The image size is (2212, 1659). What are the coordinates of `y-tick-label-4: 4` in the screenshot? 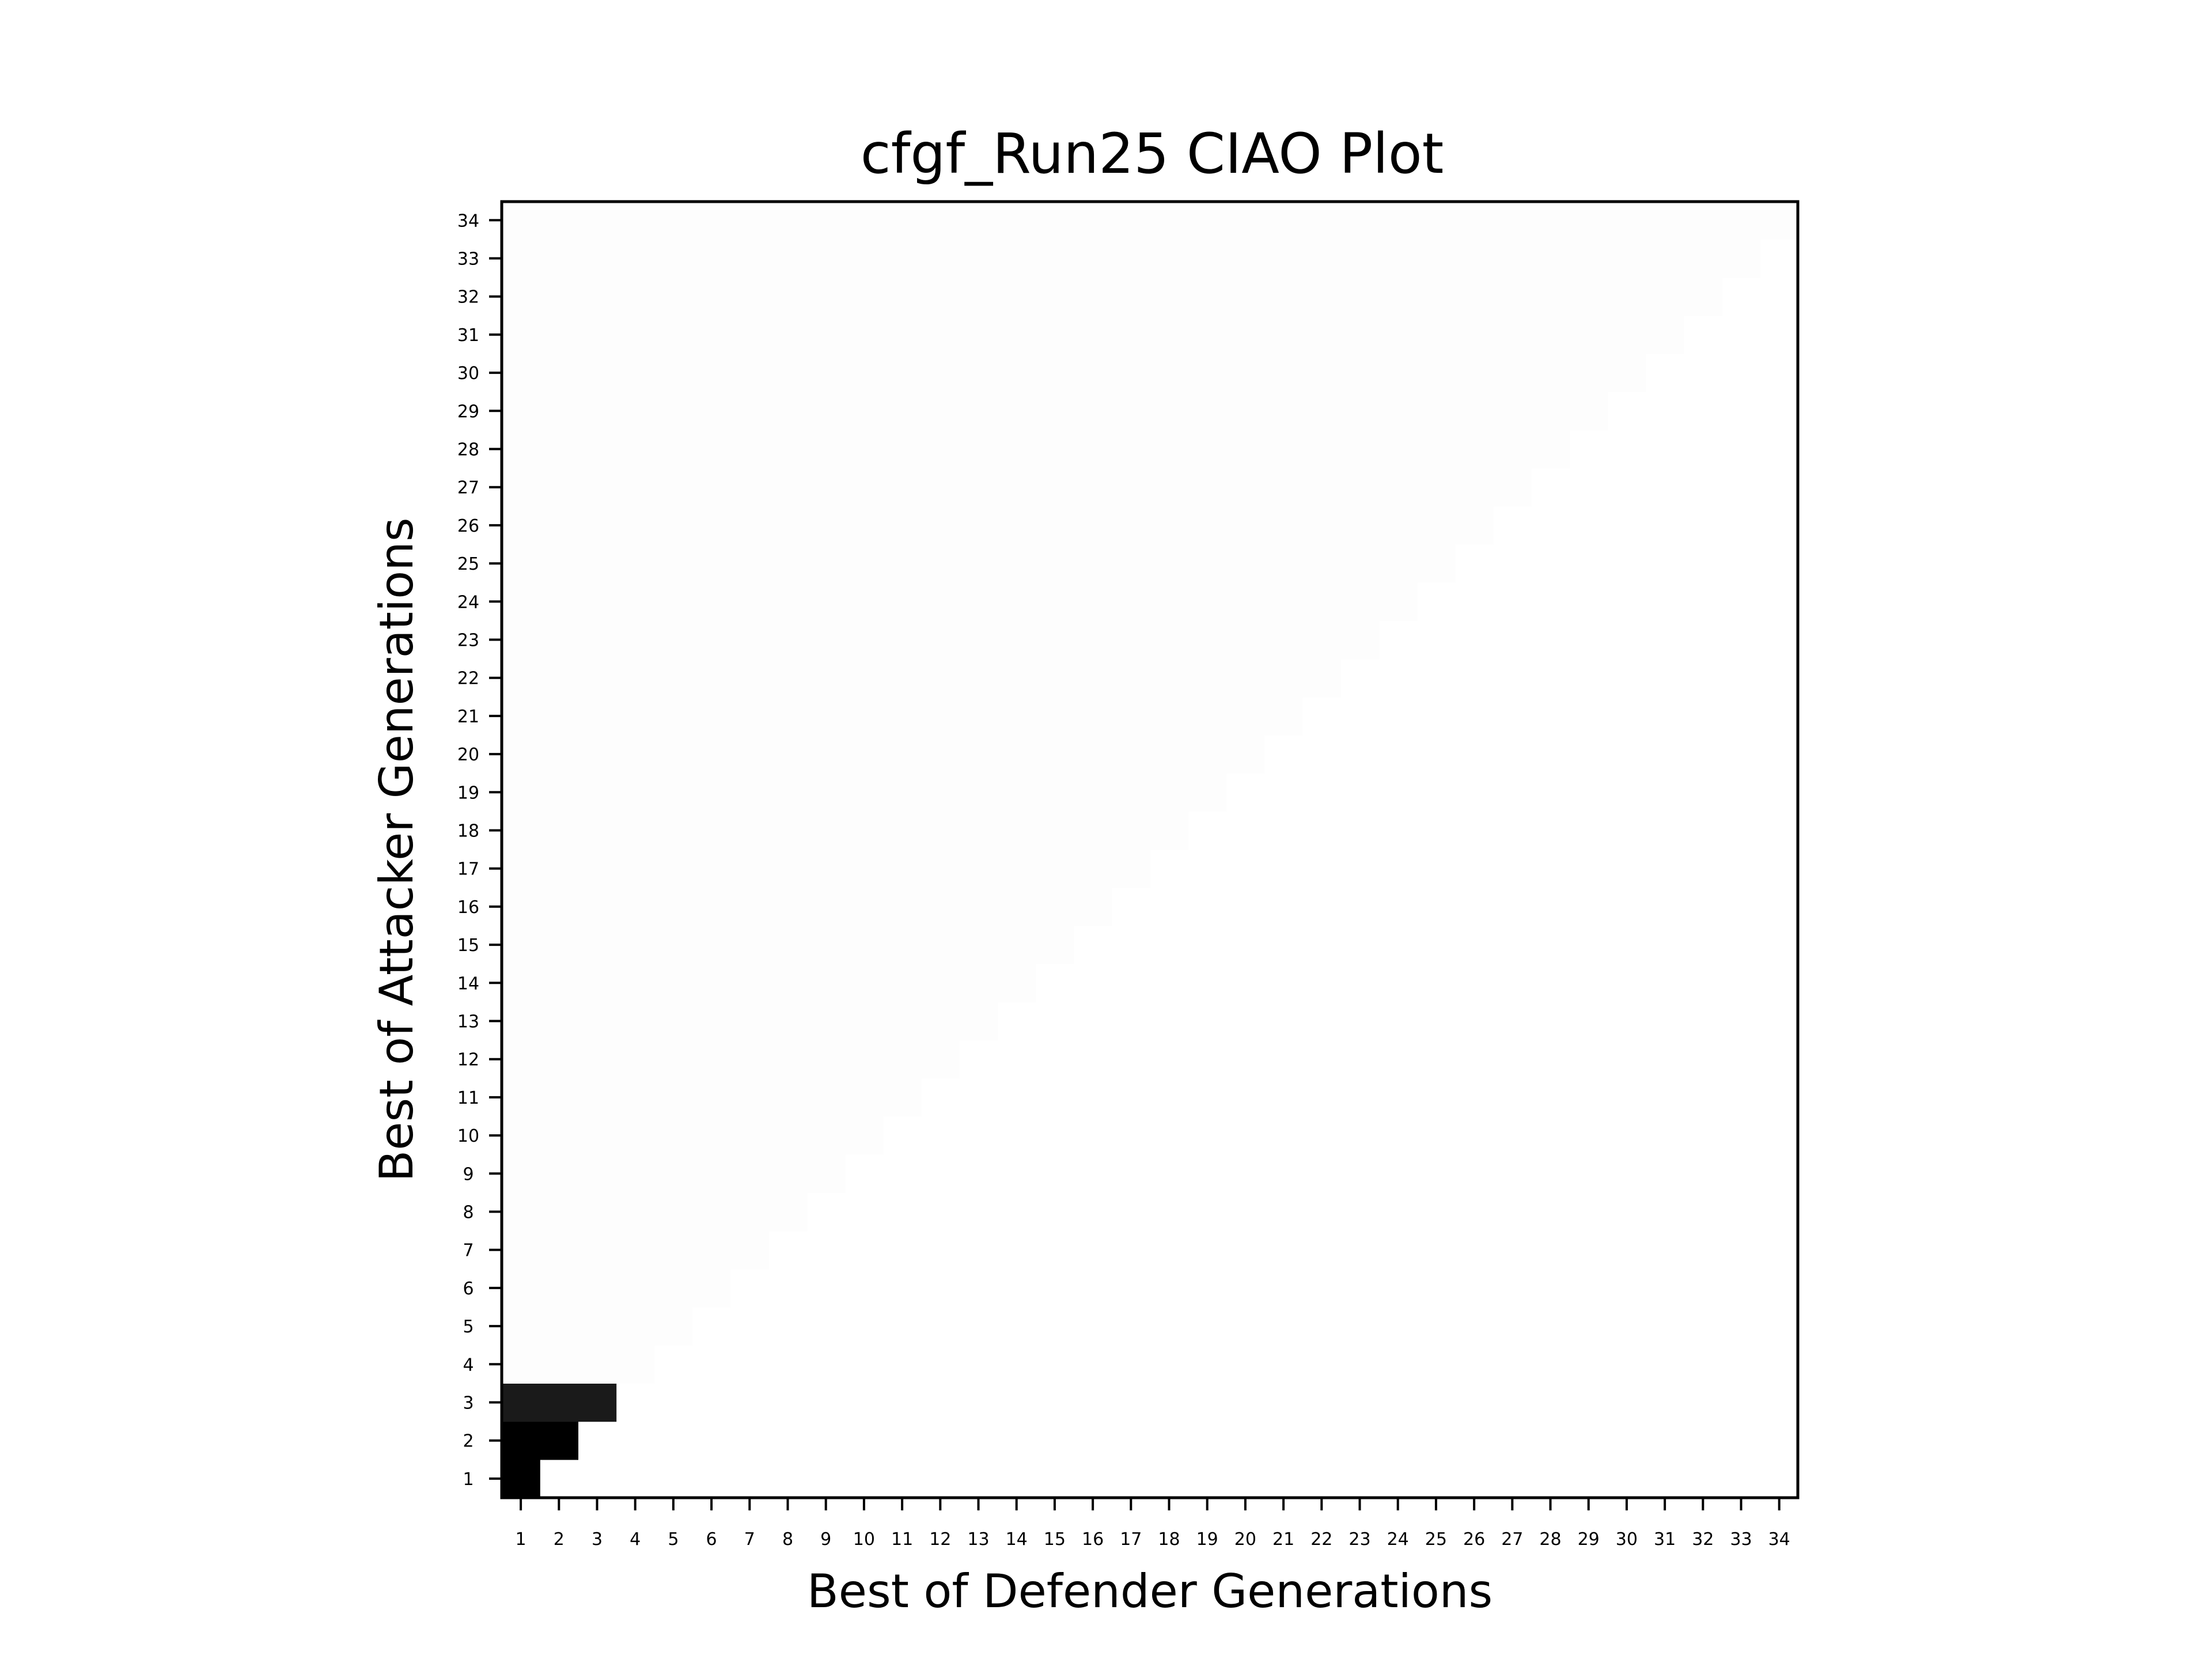 It's located at (468, 1365).